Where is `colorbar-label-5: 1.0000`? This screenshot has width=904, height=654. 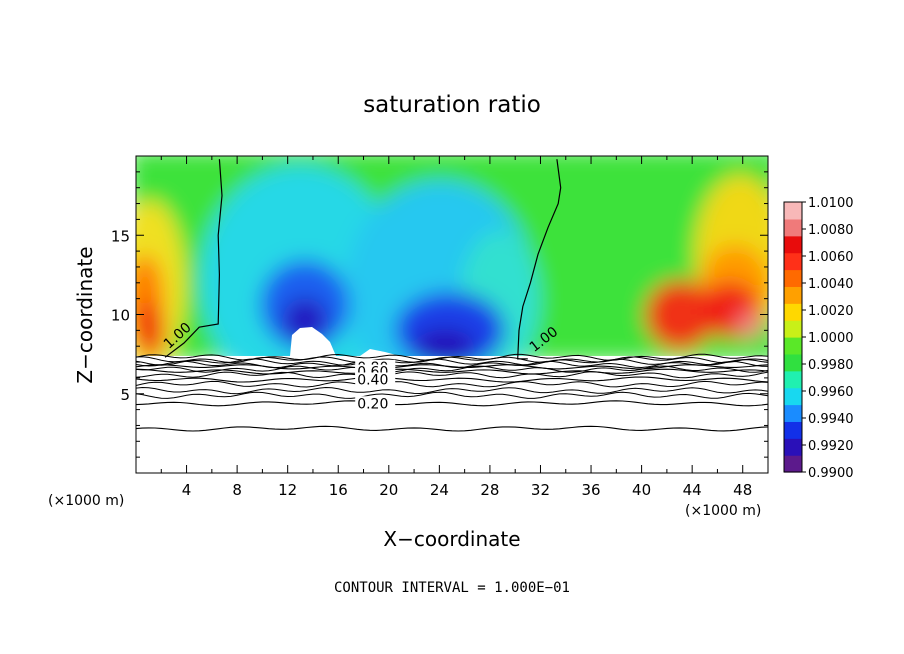 colorbar-label-5: 1.0000 is located at coordinates (831, 338).